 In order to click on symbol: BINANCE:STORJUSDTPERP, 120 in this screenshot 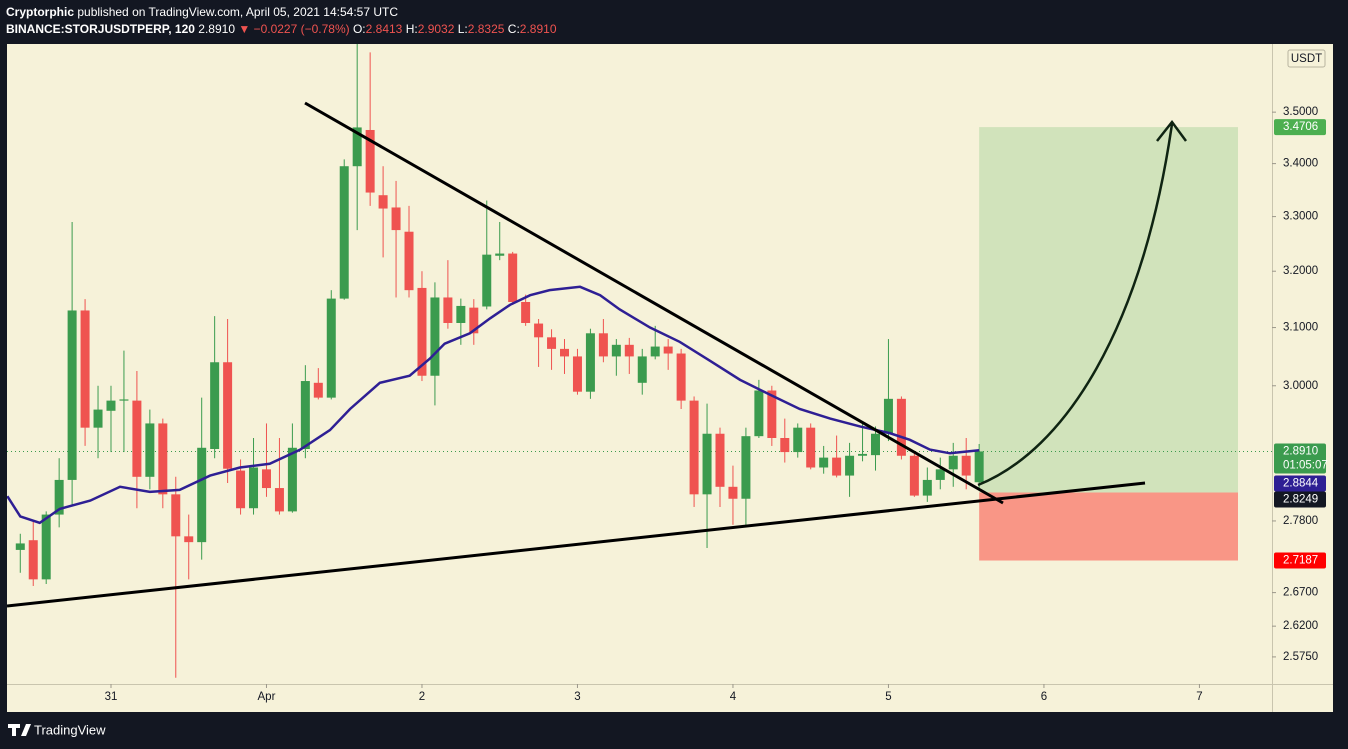, I will do `click(100, 29)`.